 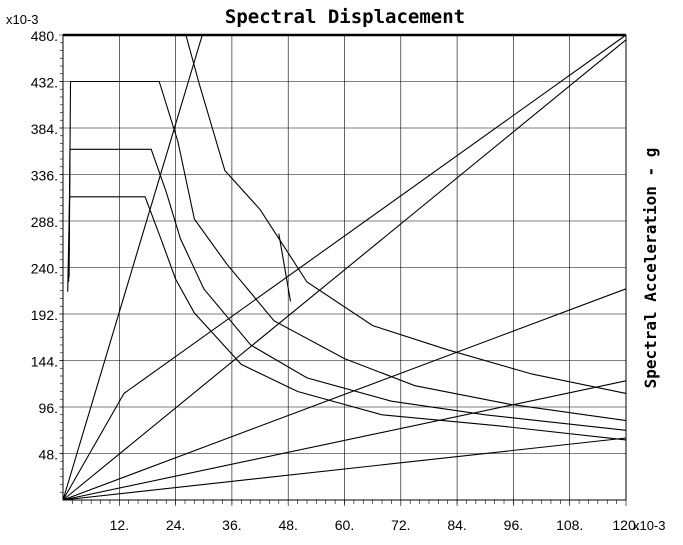 I want to click on y-tick-label: 288., so click(x=44, y=222).